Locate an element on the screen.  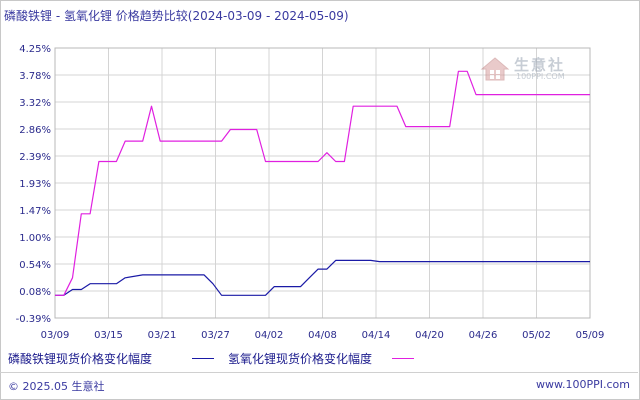
watermark-subtext: 100PPI.COM is located at coordinates (540, 76).